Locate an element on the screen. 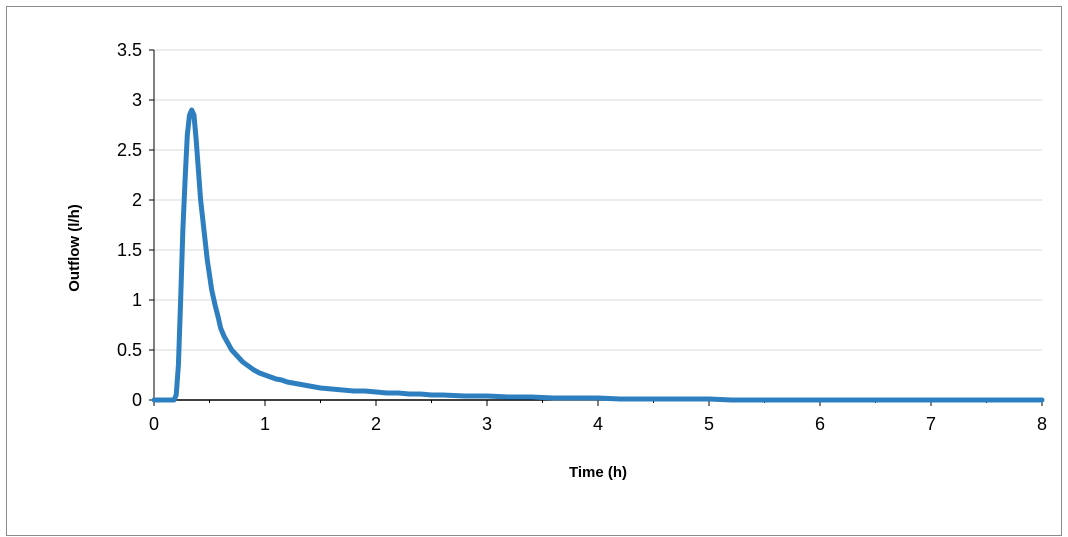 The height and width of the screenshot is (537, 1068). y-tick-label: 3 is located at coordinates (137, 100).